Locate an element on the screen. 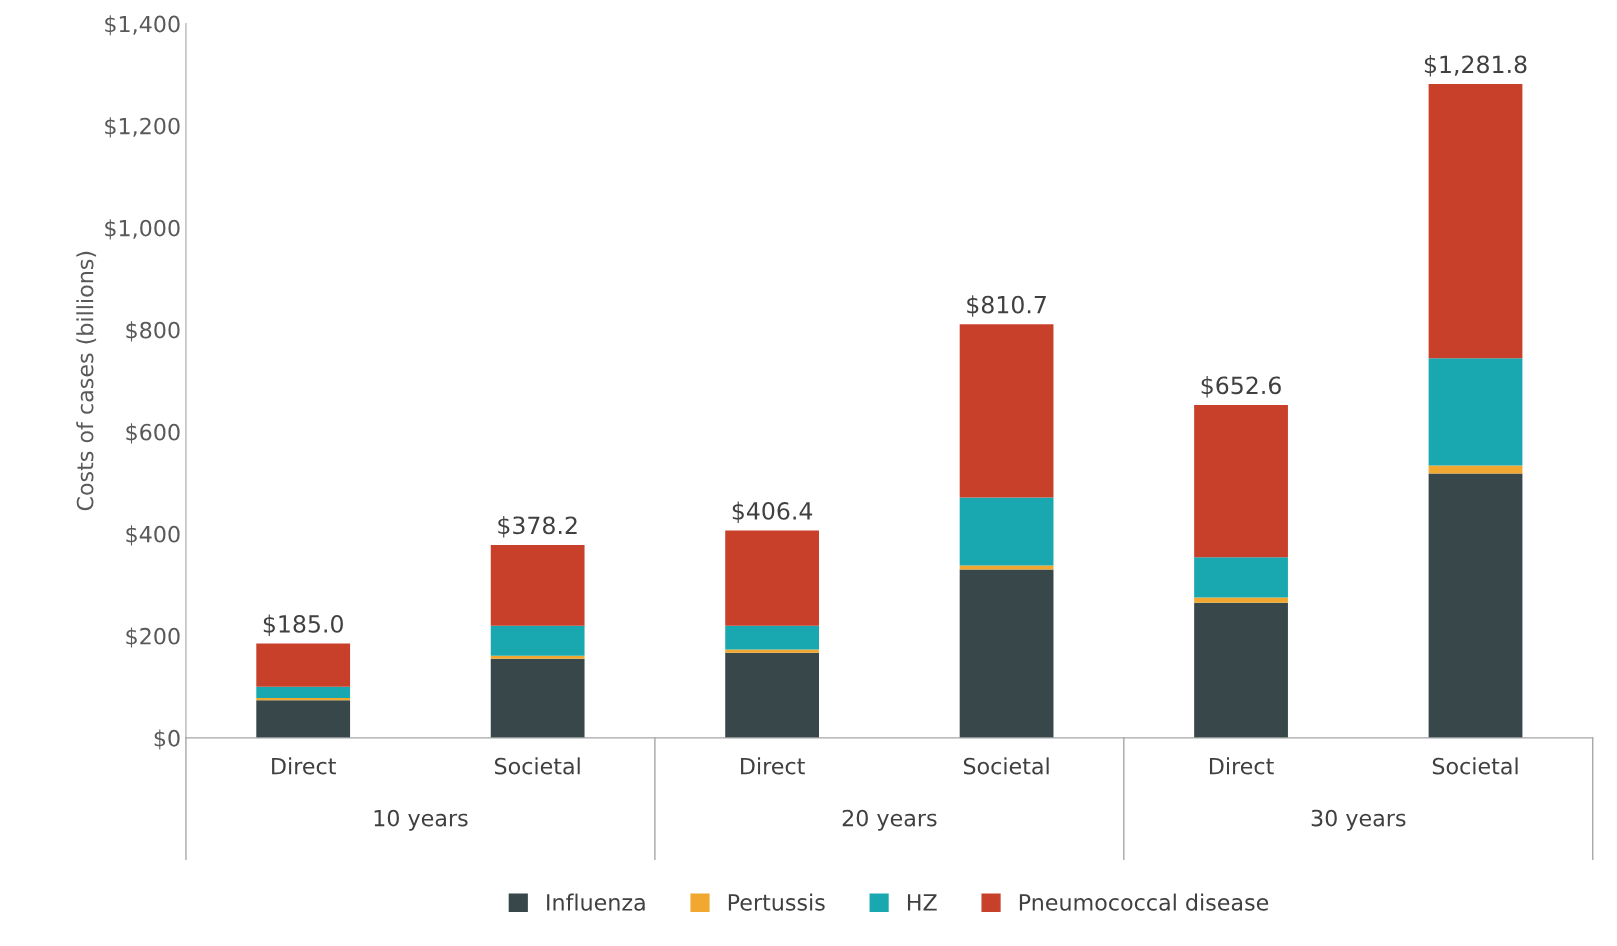  text: 30 years is located at coordinates (1358, 820).